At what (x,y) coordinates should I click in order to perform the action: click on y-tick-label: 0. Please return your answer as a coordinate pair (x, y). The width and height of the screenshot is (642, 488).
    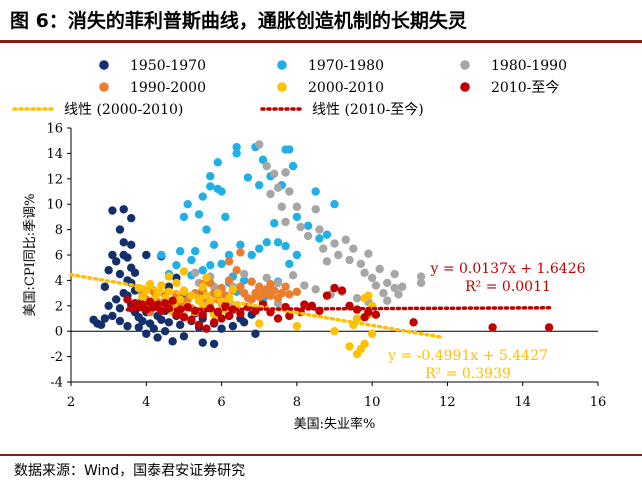
    Looking at the image, I should click on (59, 332).